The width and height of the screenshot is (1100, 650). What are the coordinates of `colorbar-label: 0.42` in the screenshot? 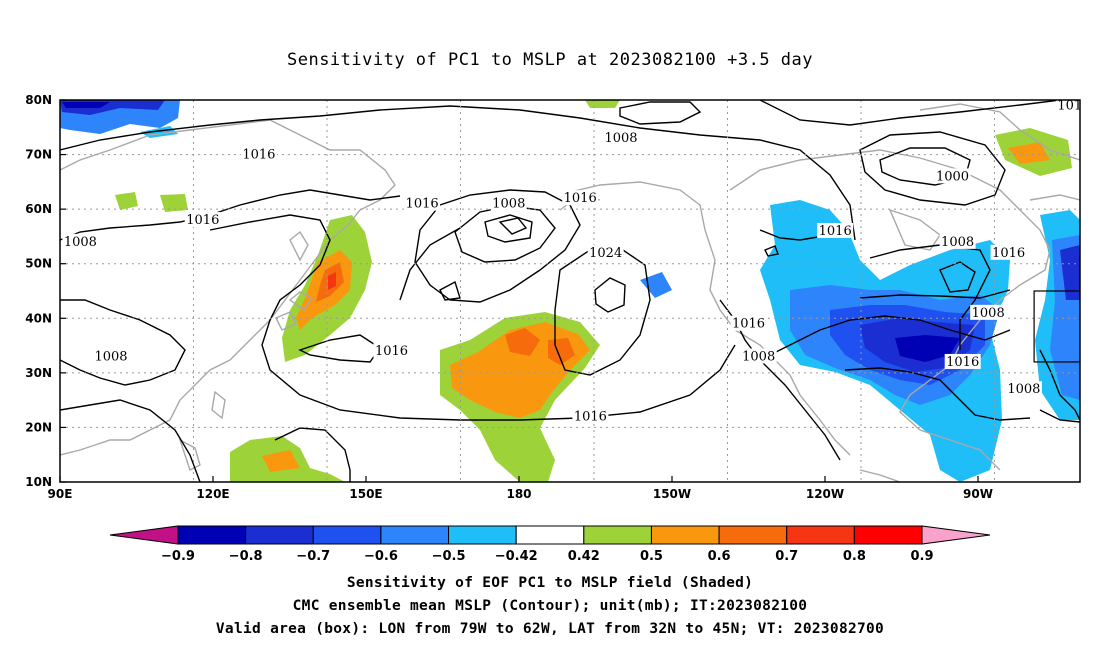 It's located at (584, 556).